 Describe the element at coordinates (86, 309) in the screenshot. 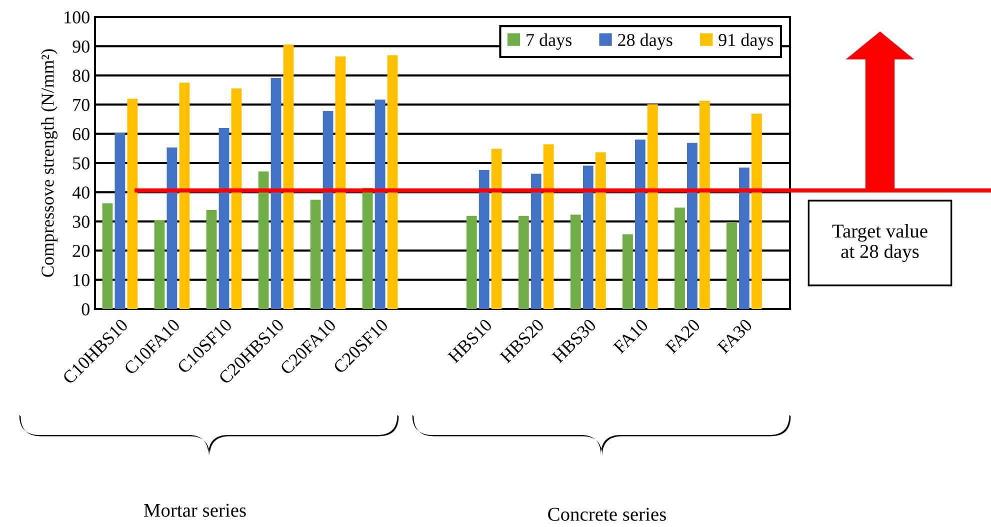

I see `y-tick-label: 0` at that location.